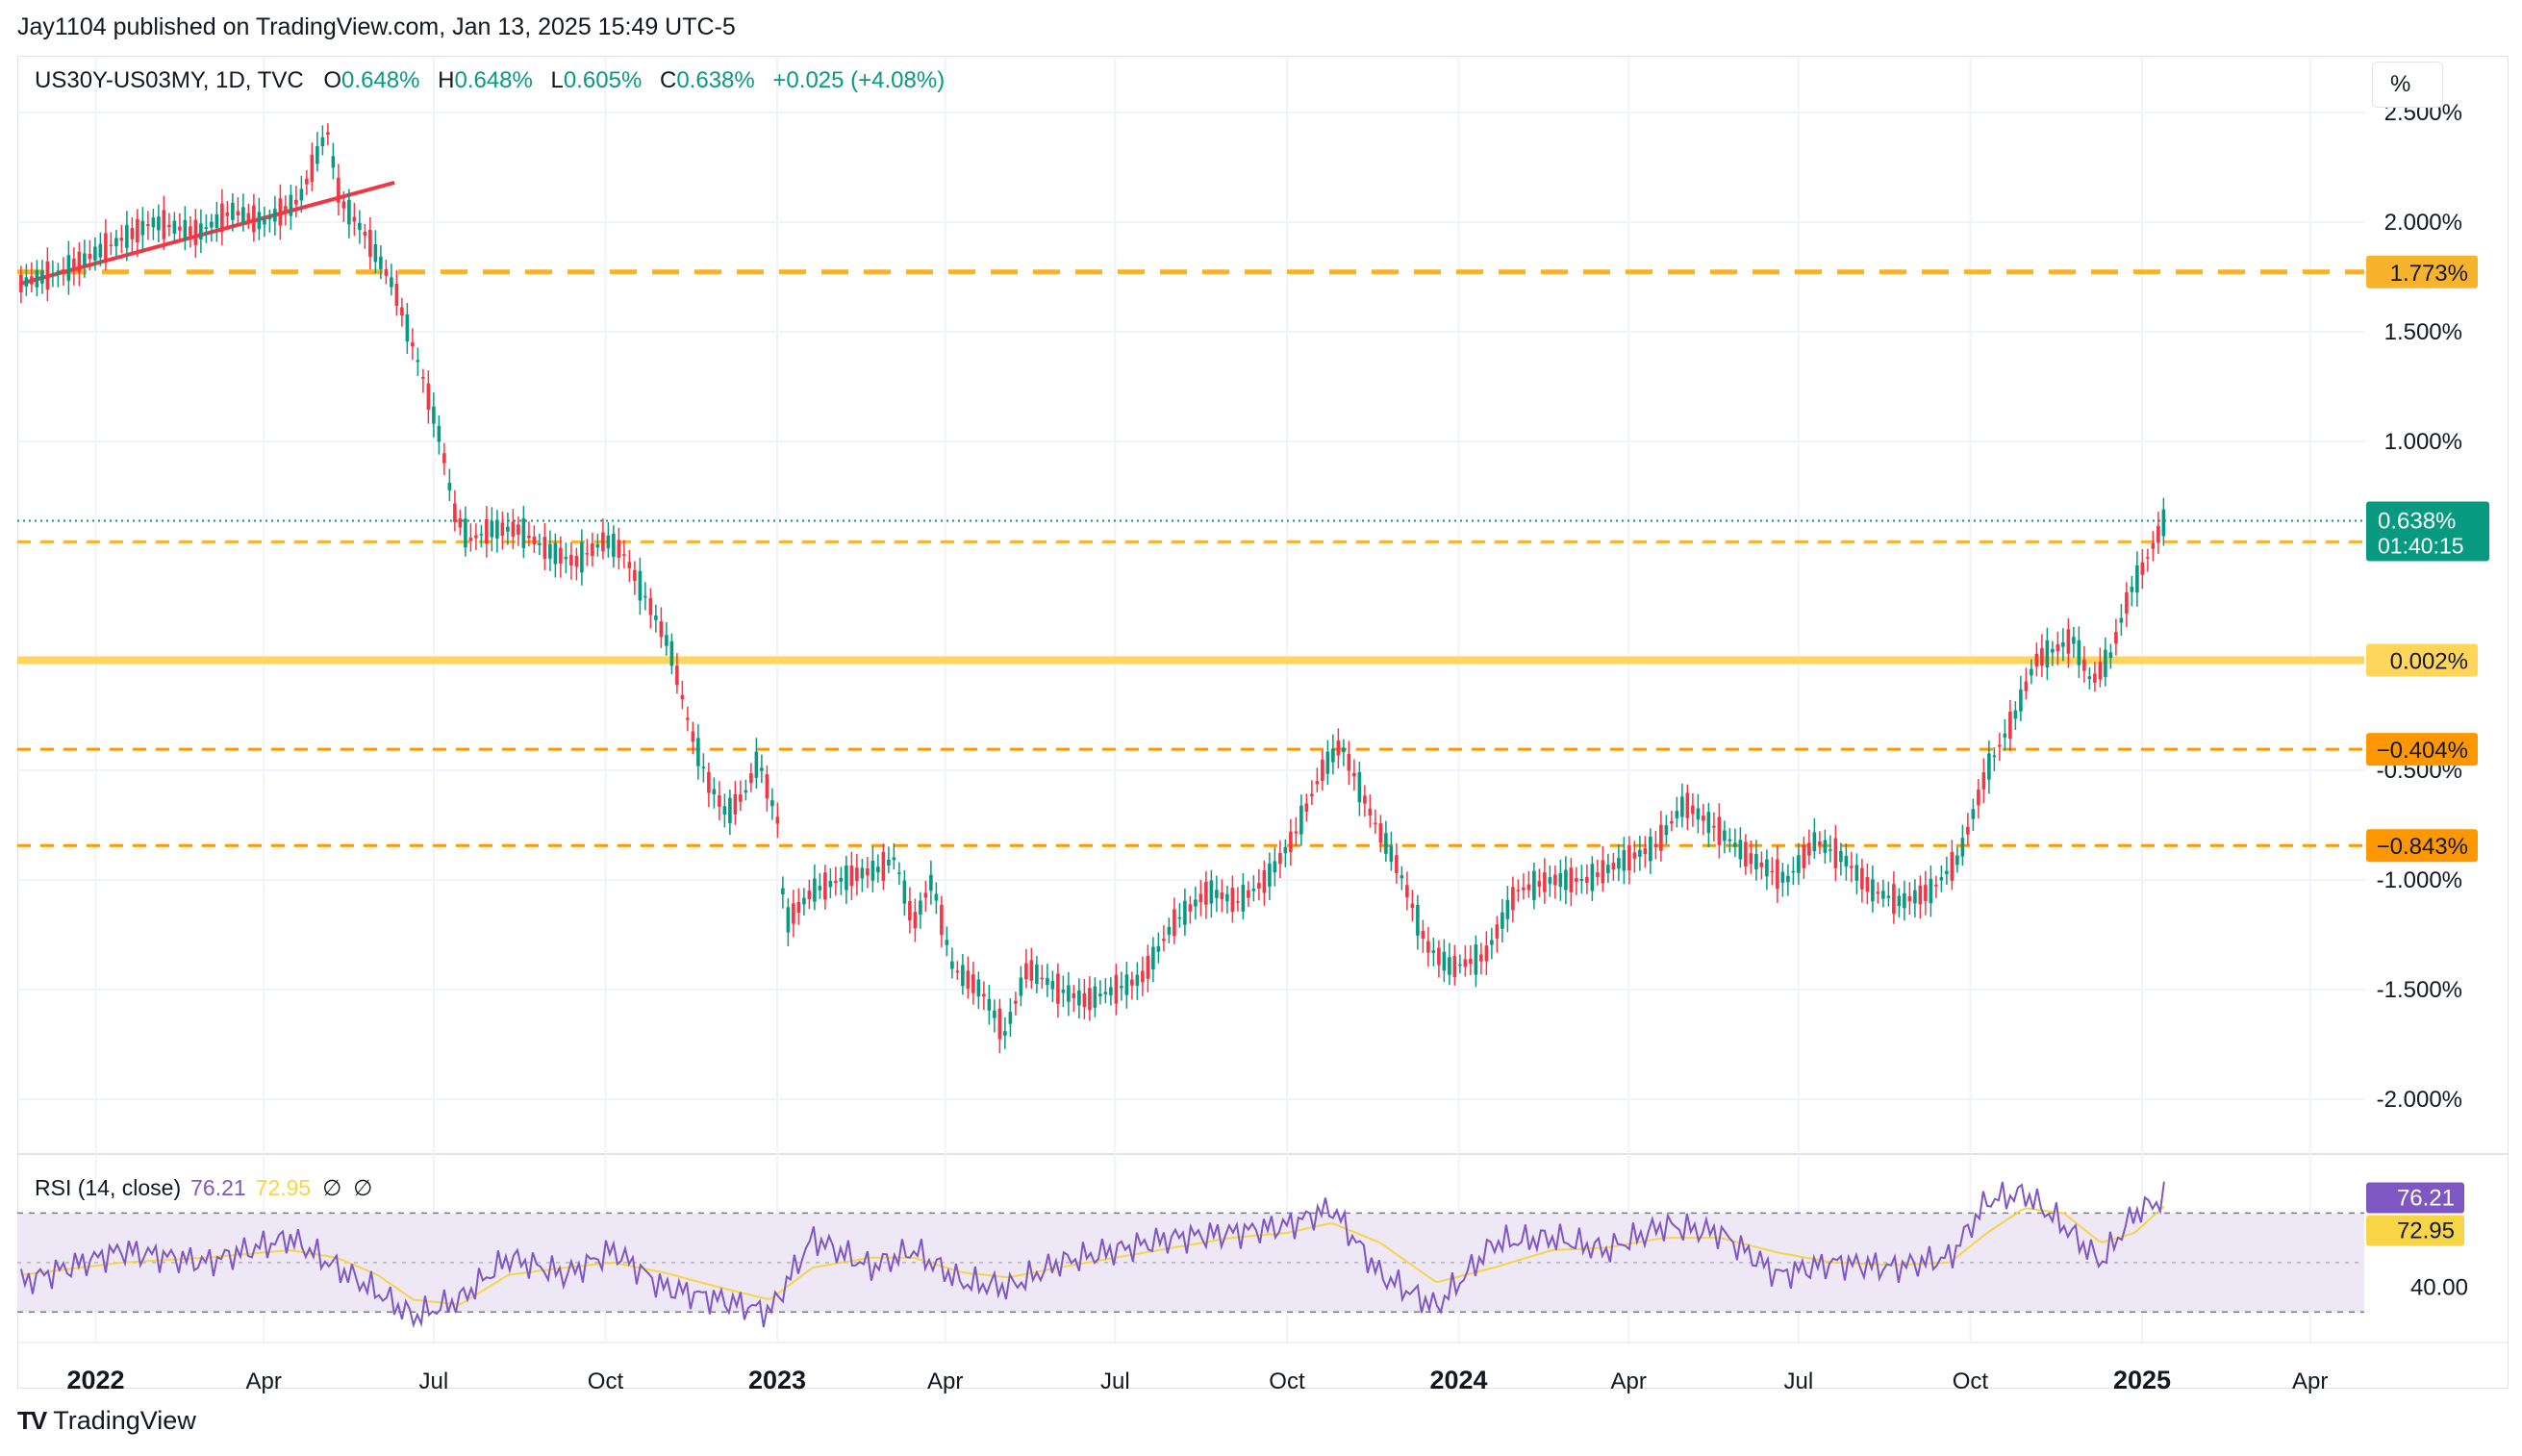 This screenshot has width=2522, height=1456. I want to click on tradingview-brand: TradingView, so click(124, 1420).